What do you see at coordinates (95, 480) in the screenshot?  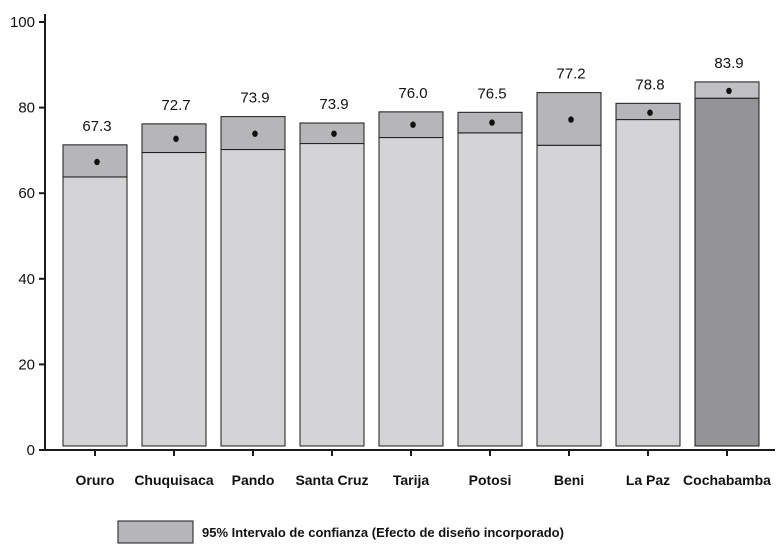 I see `category-label: Oruro` at bounding box center [95, 480].